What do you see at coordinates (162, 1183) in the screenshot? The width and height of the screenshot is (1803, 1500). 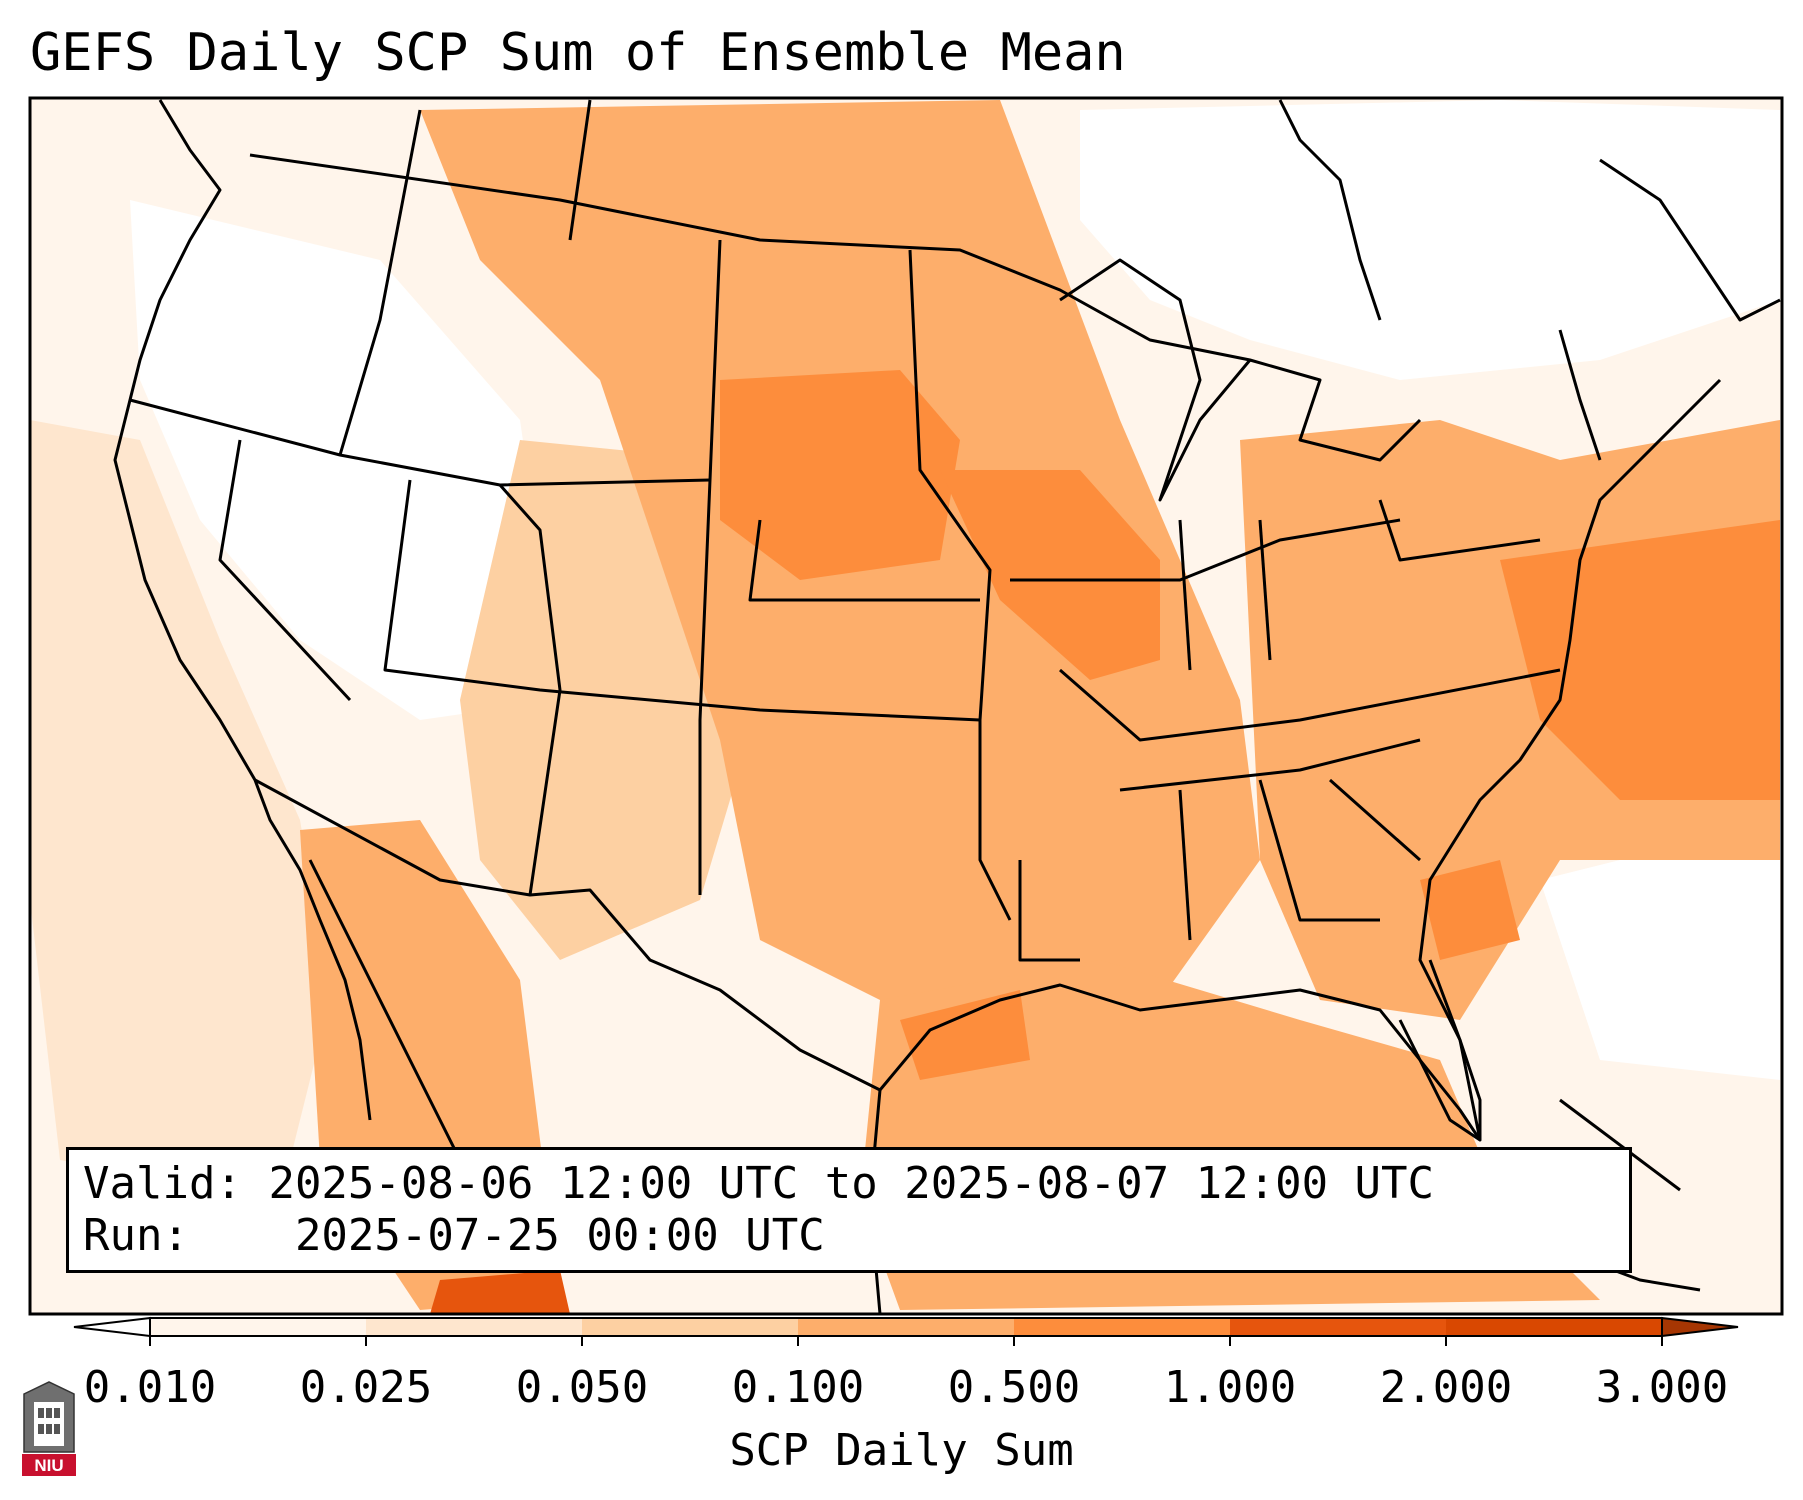 I see `valid-label: Valid:` at bounding box center [162, 1183].